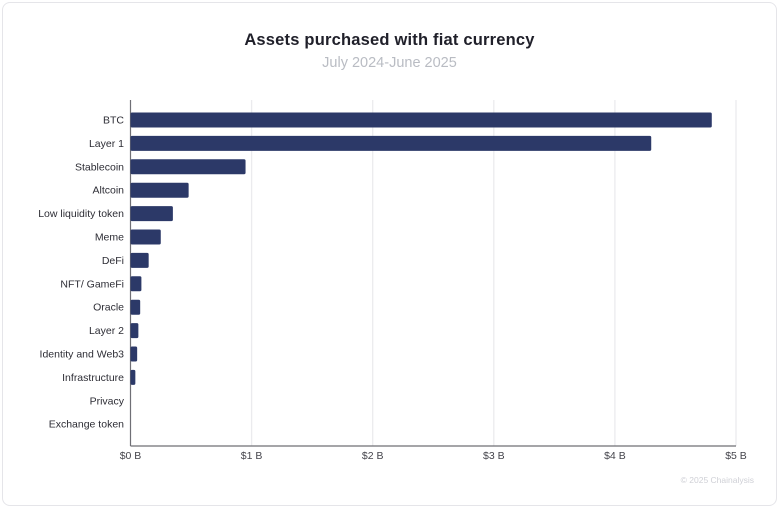 The image size is (779, 511). I want to click on category-label-btc: BTC, so click(113, 121).